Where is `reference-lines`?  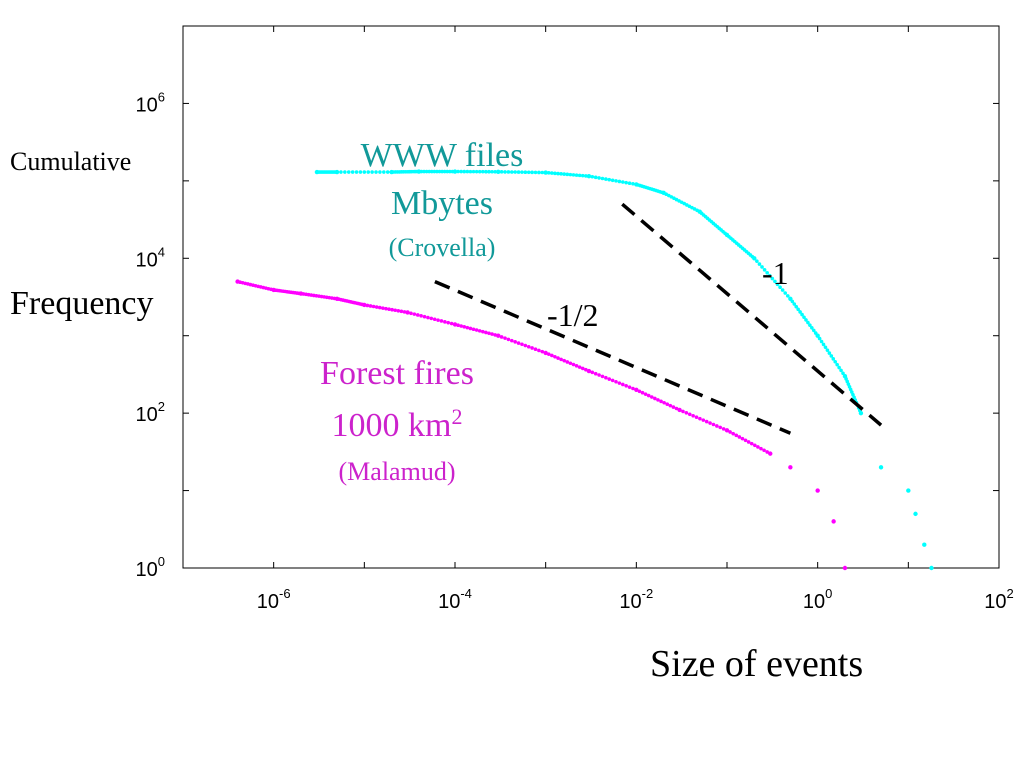 reference-lines is located at coordinates (658, 318).